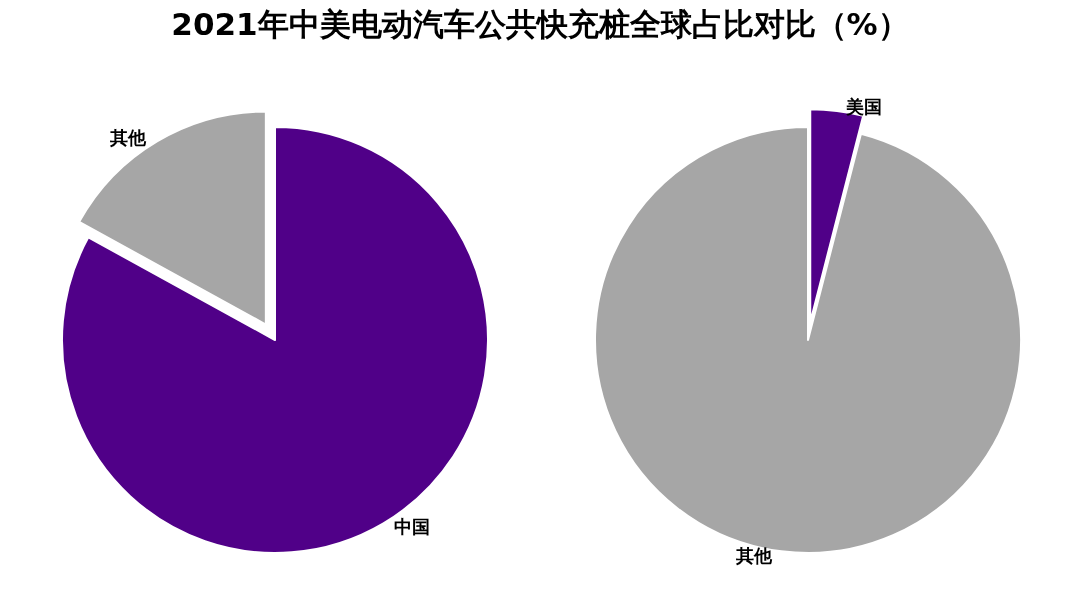 This screenshot has height=608, width=1080. I want to click on slice-label: 中国, so click(412, 527).